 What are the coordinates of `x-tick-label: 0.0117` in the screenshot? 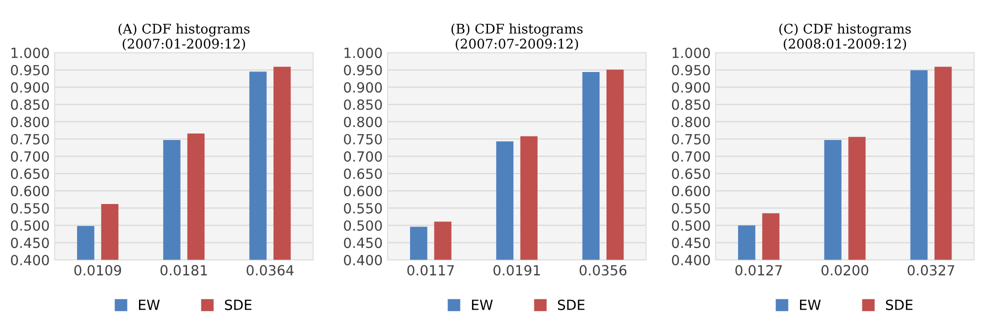 It's located at (430, 270).